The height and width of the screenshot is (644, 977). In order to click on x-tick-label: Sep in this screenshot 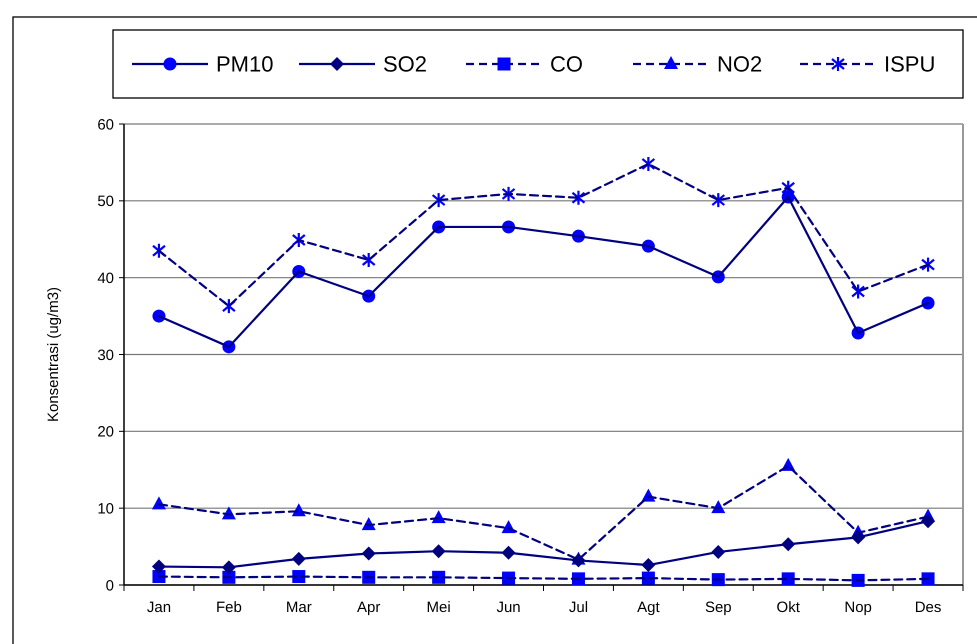, I will do `click(718, 607)`.